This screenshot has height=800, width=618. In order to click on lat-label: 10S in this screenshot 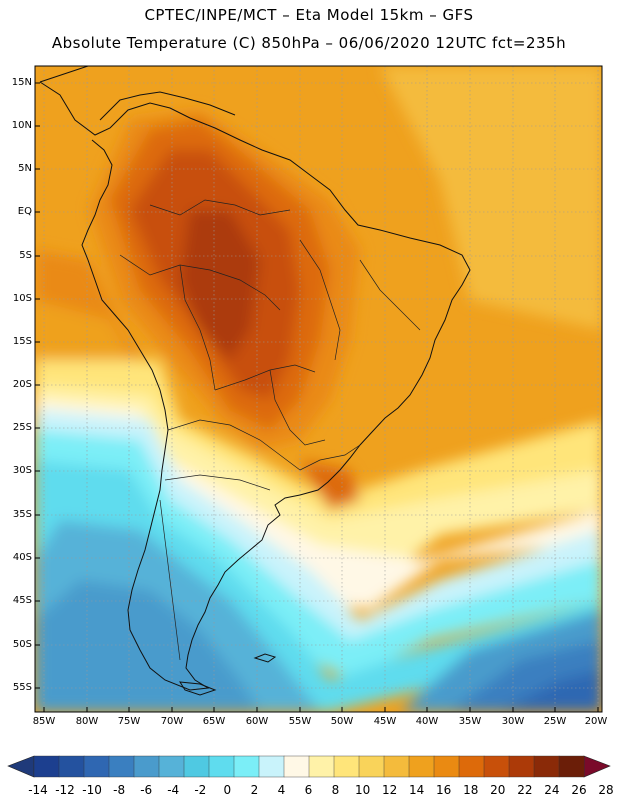, I will do `click(22, 298)`.